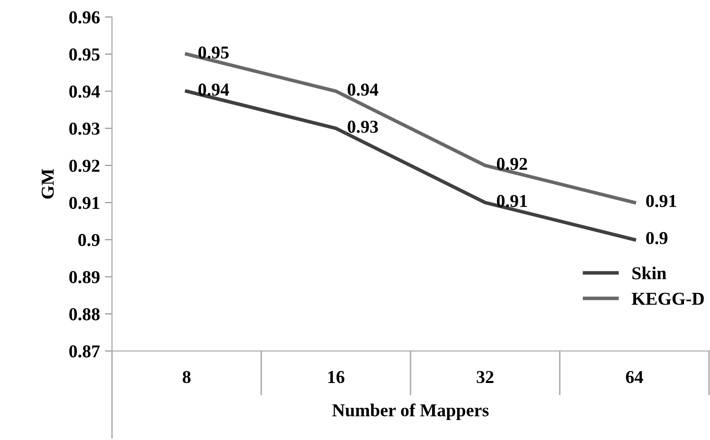 This screenshot has width=710, height=440. I want to click on y-tick-label: 0.89, so click(84, 277).